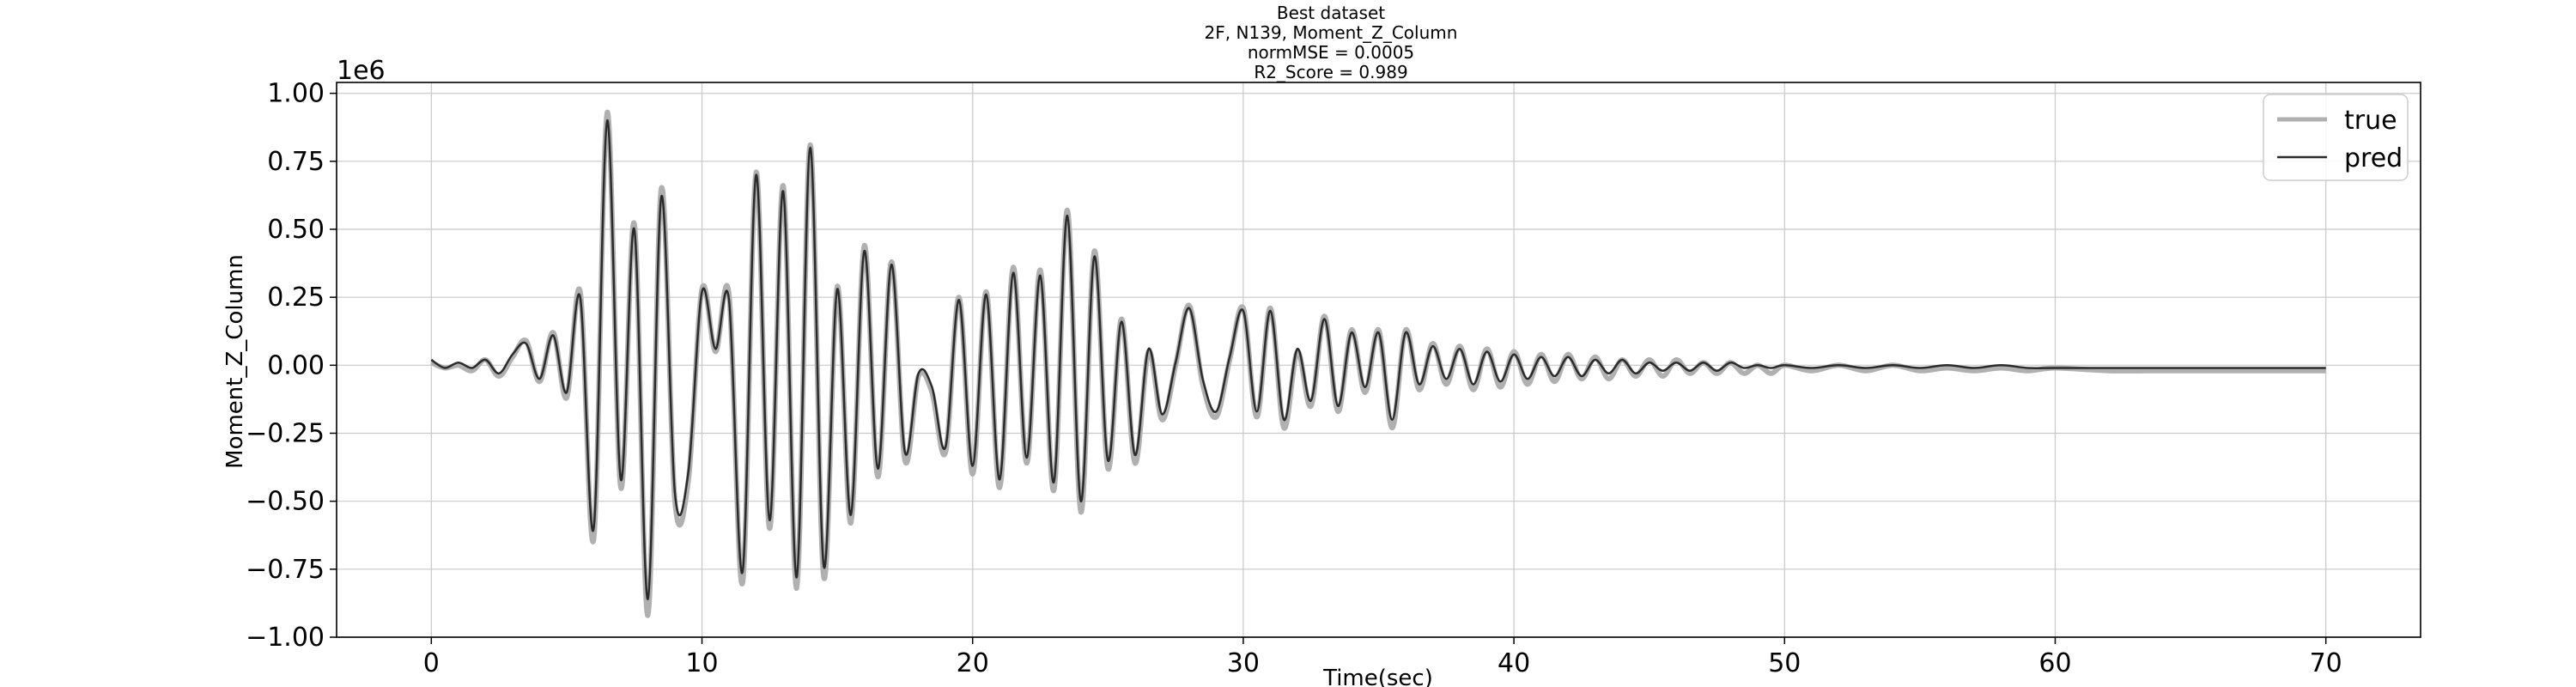 Image resolution: width=2576 pixels, height=687 pixels. I want to click on title-line-1: Best dataset, so click(1331, 13).